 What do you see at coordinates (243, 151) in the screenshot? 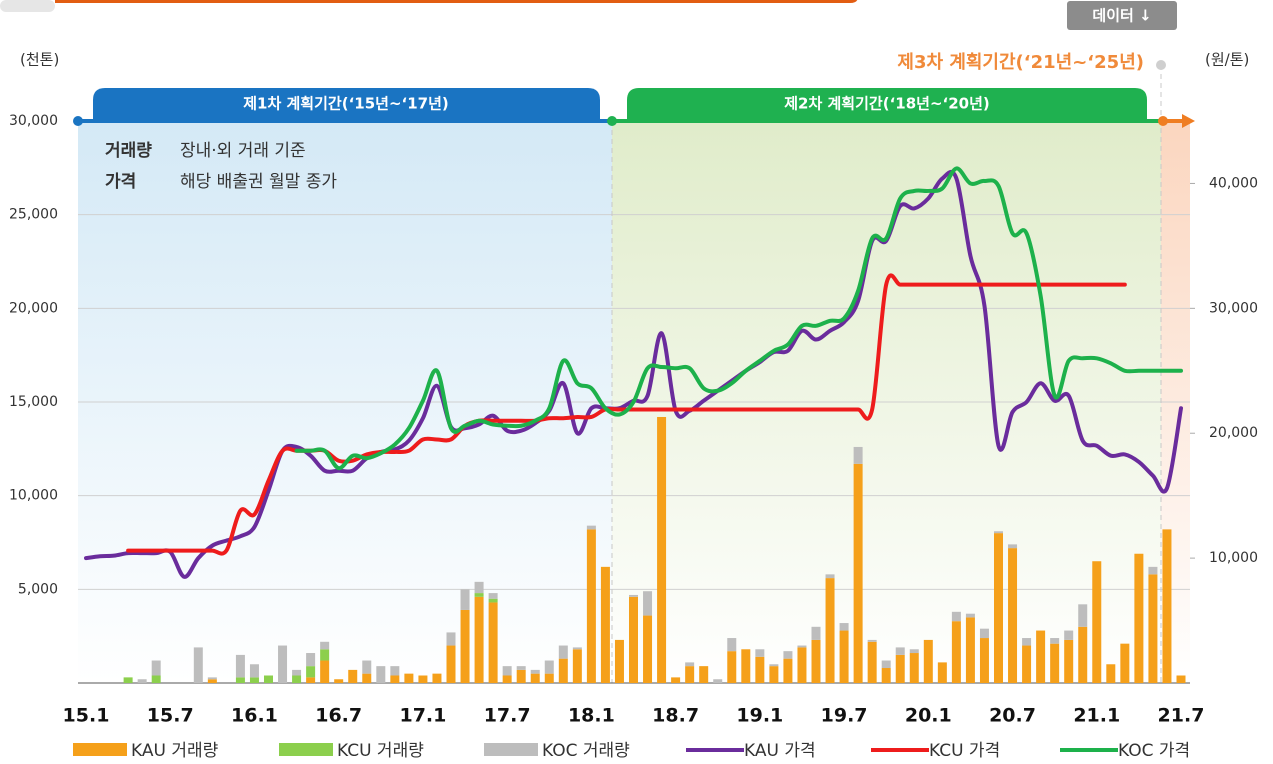
I see `note-text: 장내·외 거래 기준` at bounding box center [243, 151].